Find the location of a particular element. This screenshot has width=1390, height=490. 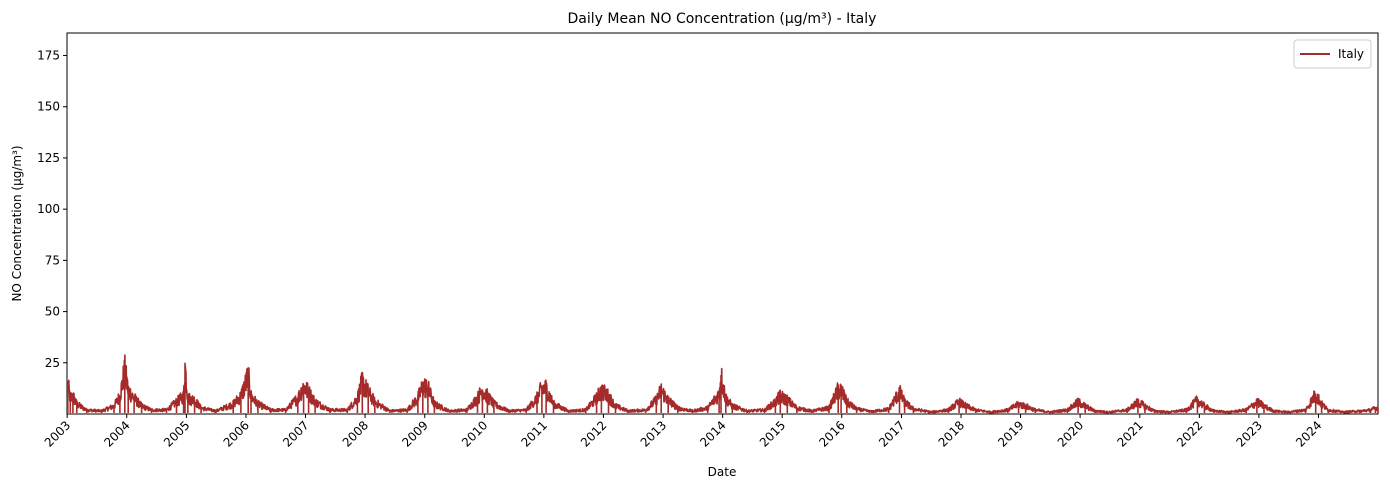

y-axis-title: NO Concentration (µg/m³) is located at coordinates (17, 223).